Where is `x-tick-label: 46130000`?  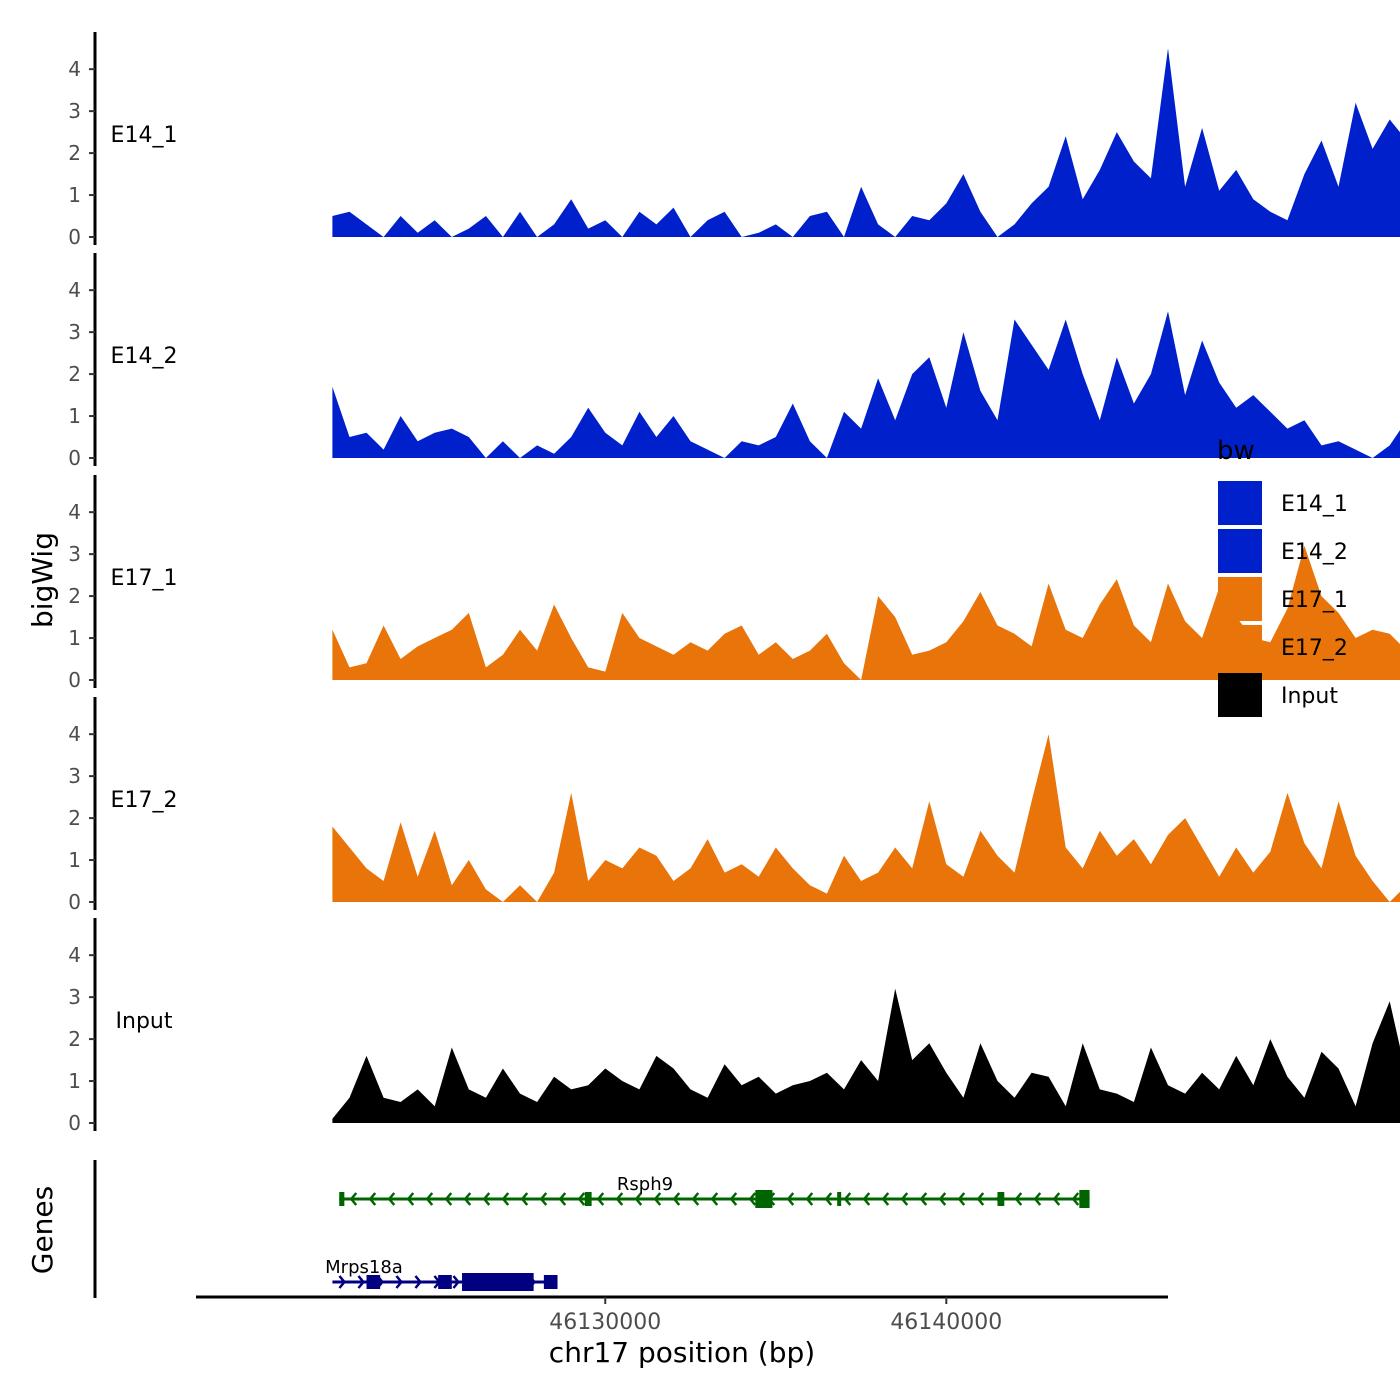 x-tick-label: 46130000 is located at coordinates (605, 1322).